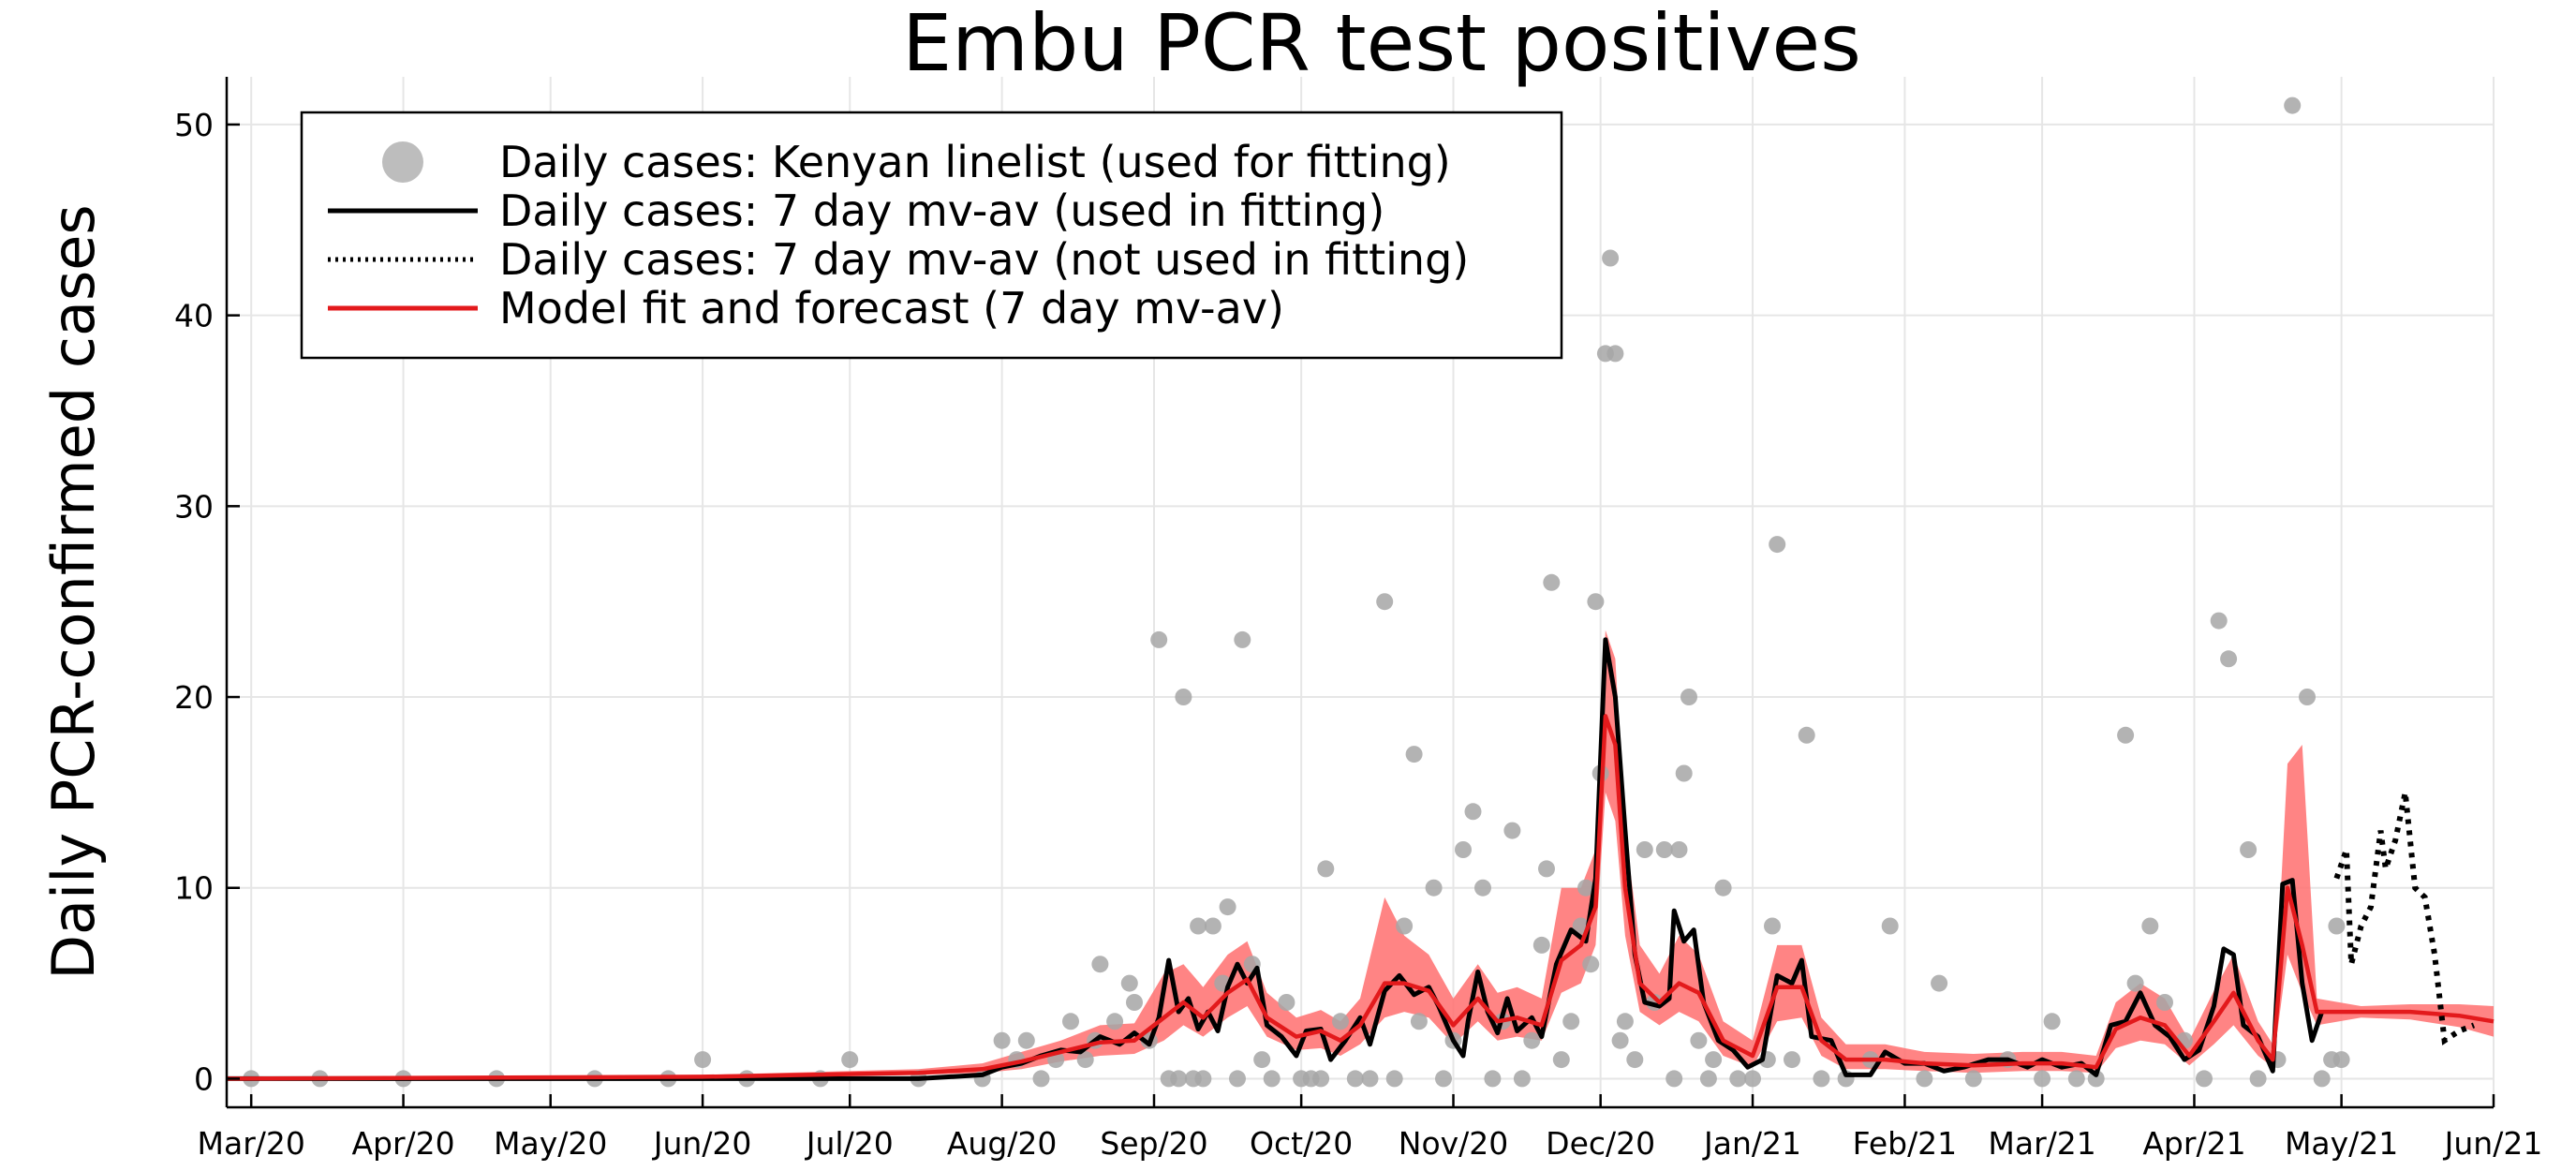  Describe the element at coordinates (194, 506) in the screenshot. I see `y-tick-label: 30` at that location.